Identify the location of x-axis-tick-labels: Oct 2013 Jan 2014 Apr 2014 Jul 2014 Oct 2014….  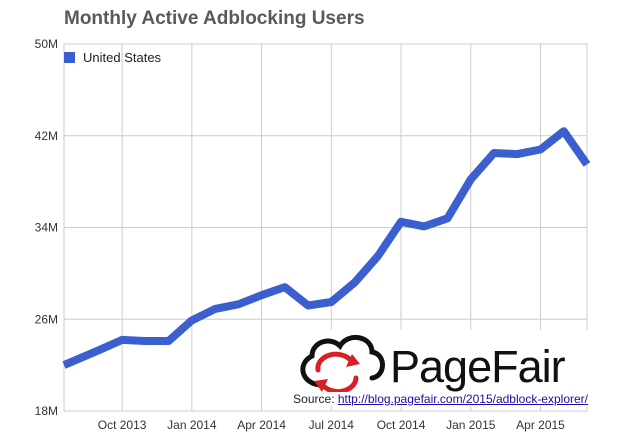
(331, 425).